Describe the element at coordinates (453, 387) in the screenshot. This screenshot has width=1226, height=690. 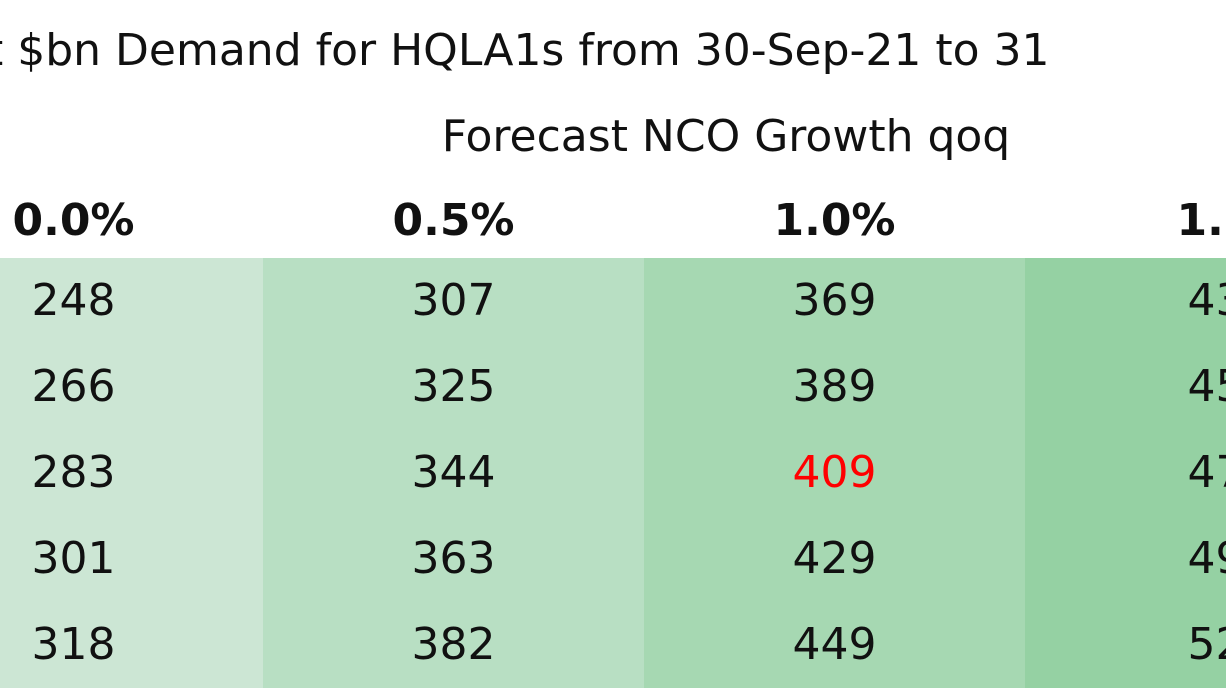
I see `table-cell: 325` at that location.